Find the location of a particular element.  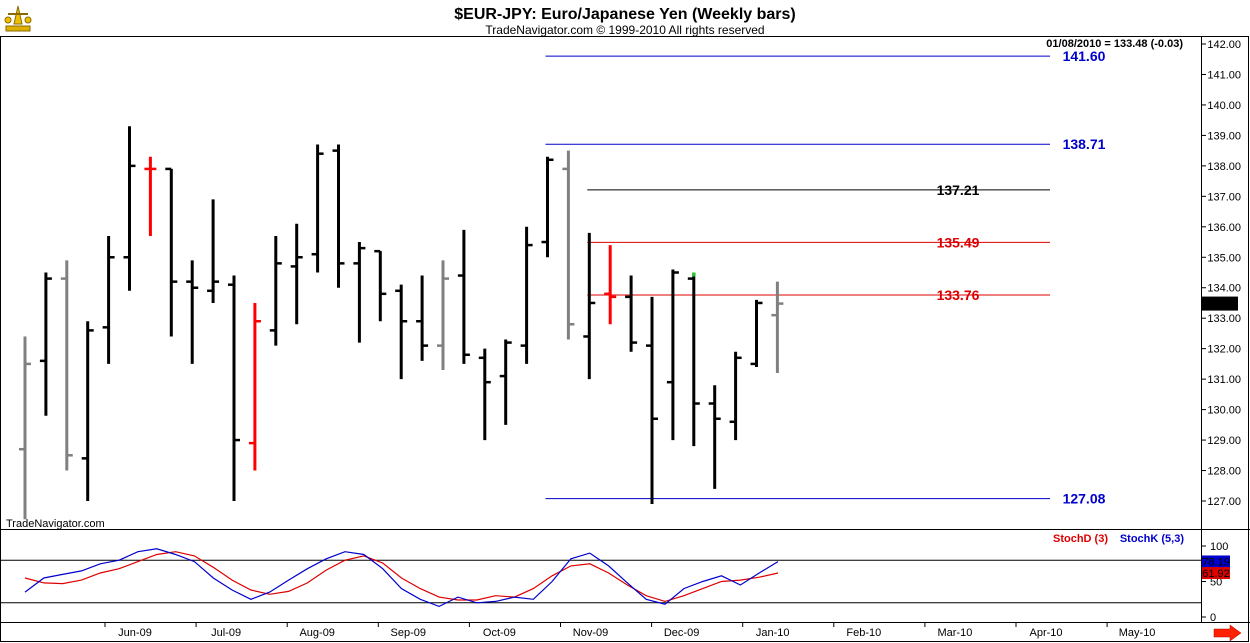

time-tick-label: Aug-09 is located at coordinates (316, 633).